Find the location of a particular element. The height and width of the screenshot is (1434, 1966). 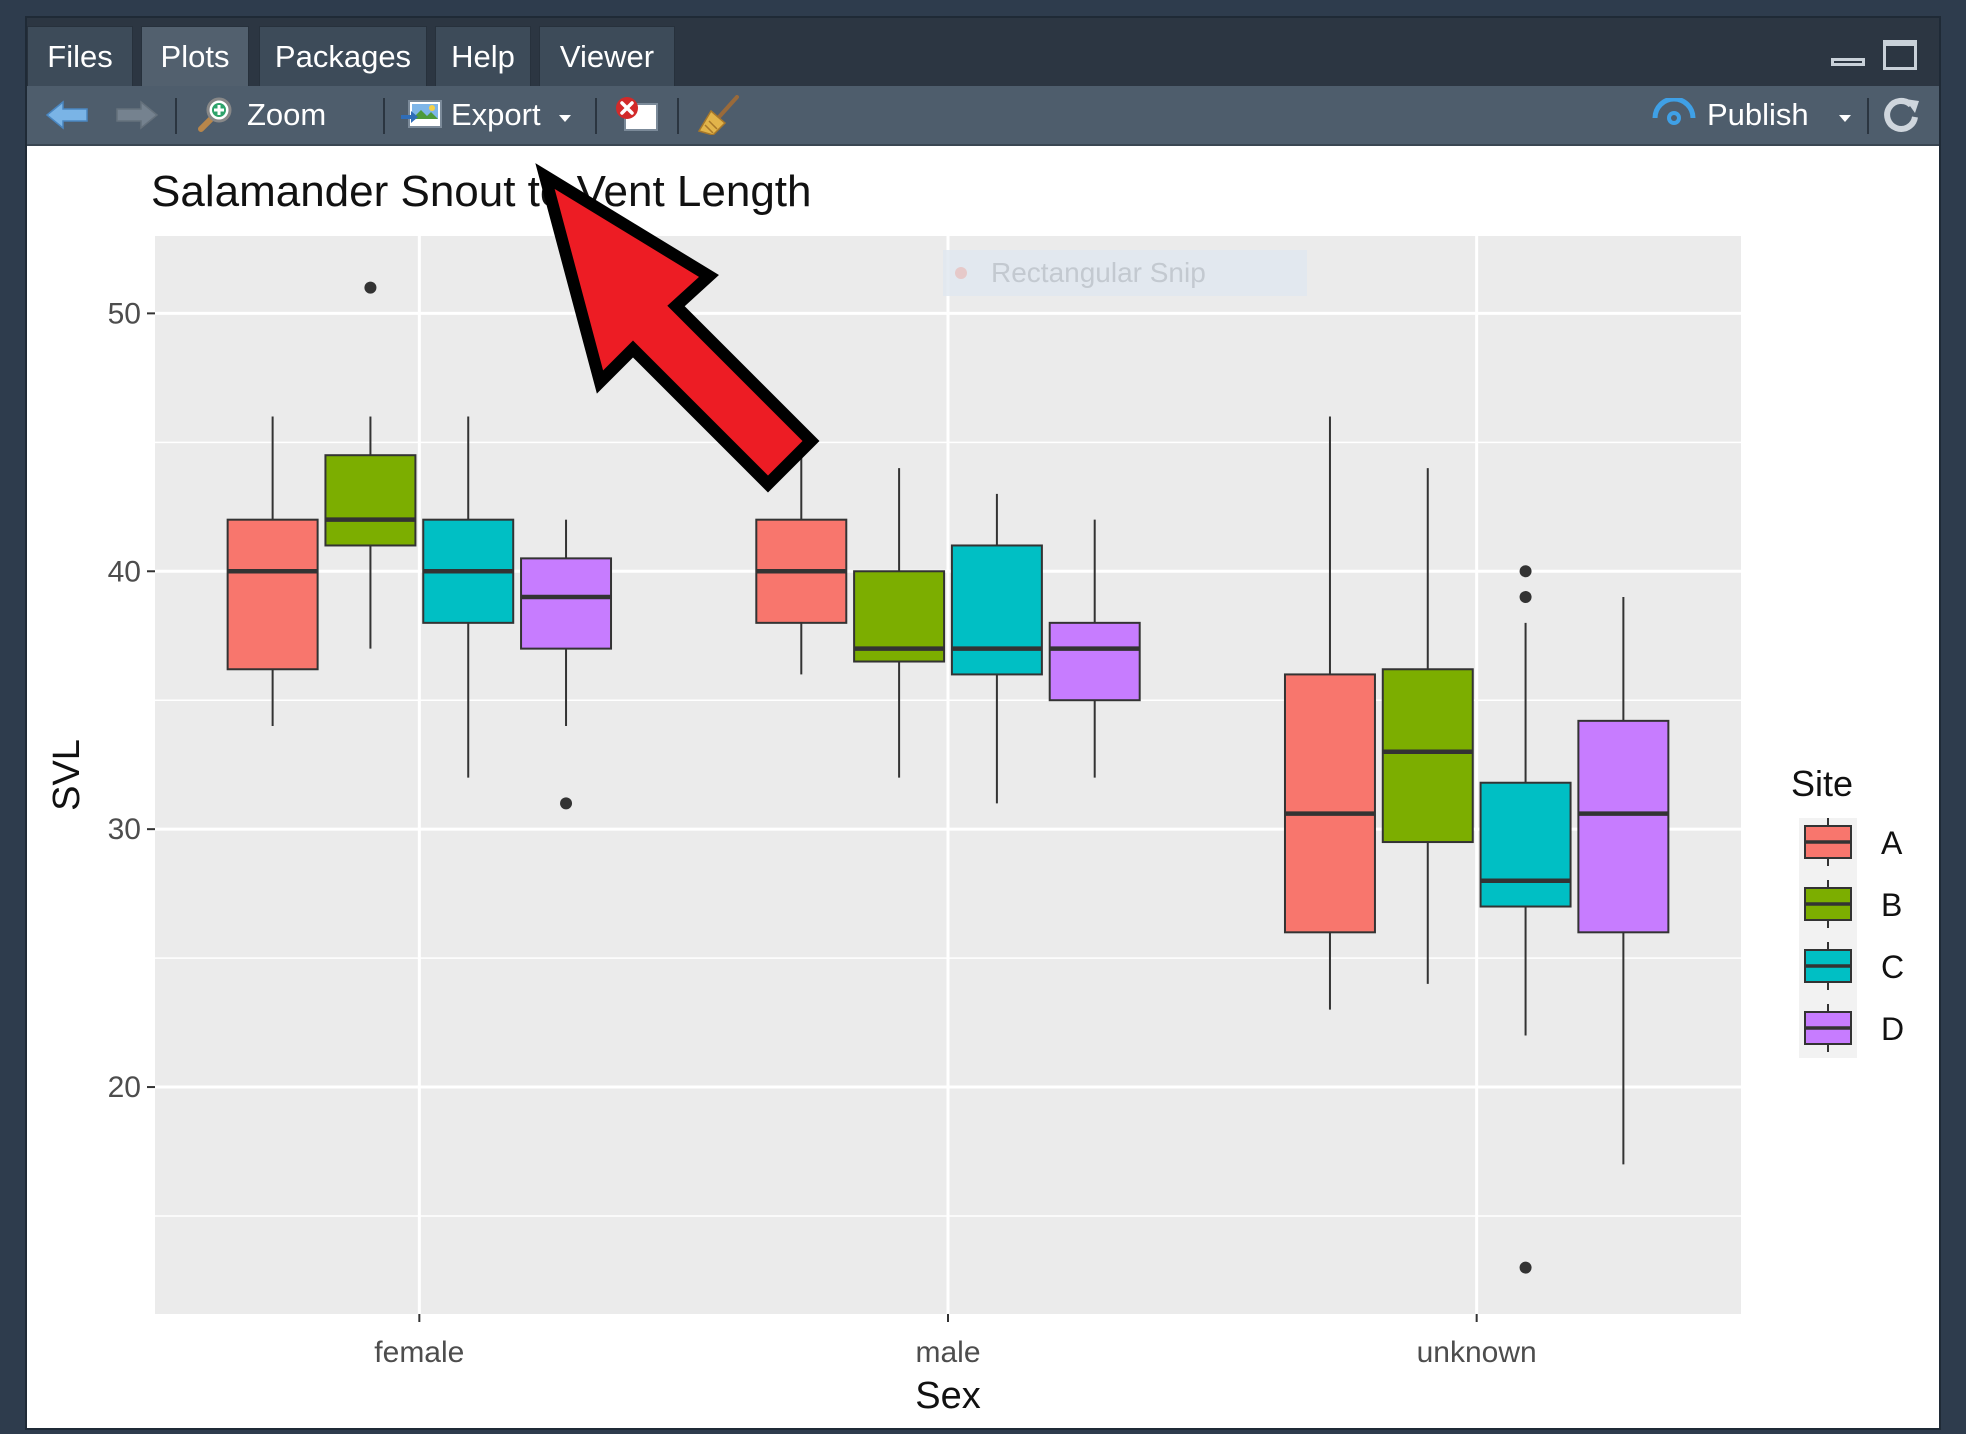

legend-item-B: B is located at coordinates (1853, 904).